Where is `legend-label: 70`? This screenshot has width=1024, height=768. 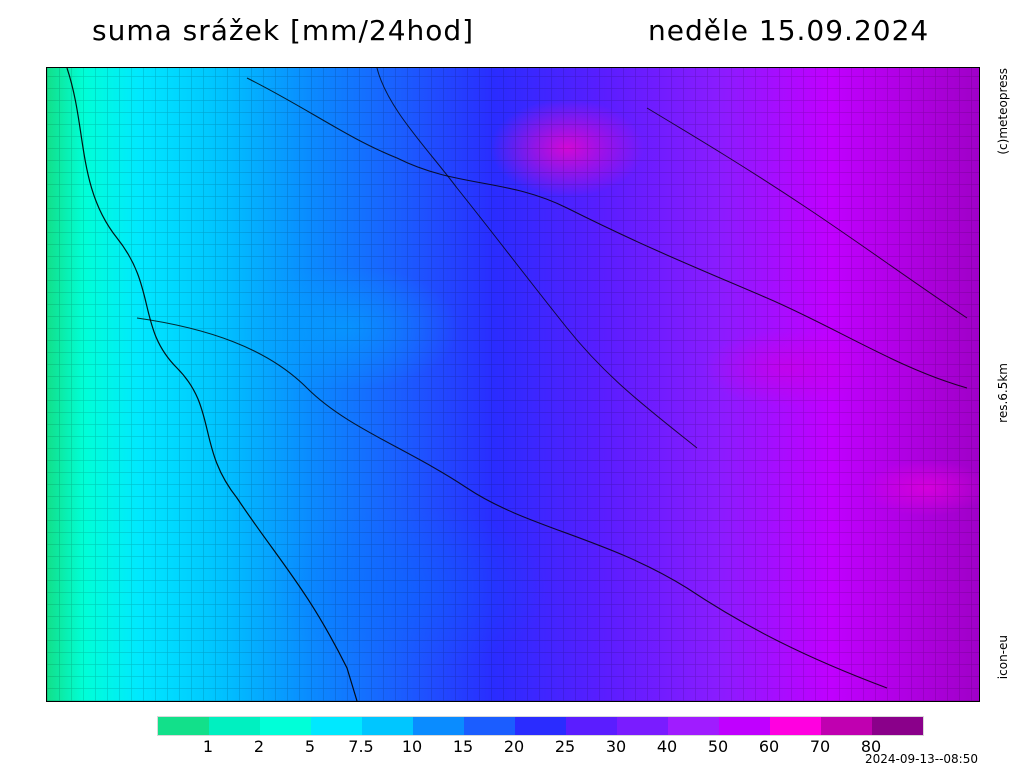 legend-label: 70 is located at coordinates (820, 746).